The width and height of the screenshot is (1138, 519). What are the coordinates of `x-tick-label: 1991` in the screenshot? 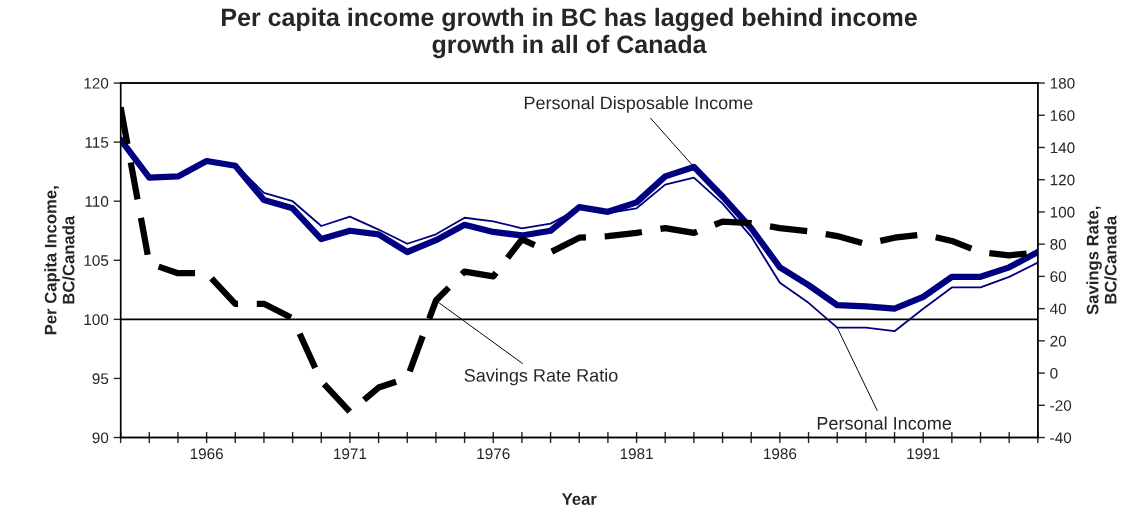 It's located at (923, 454).